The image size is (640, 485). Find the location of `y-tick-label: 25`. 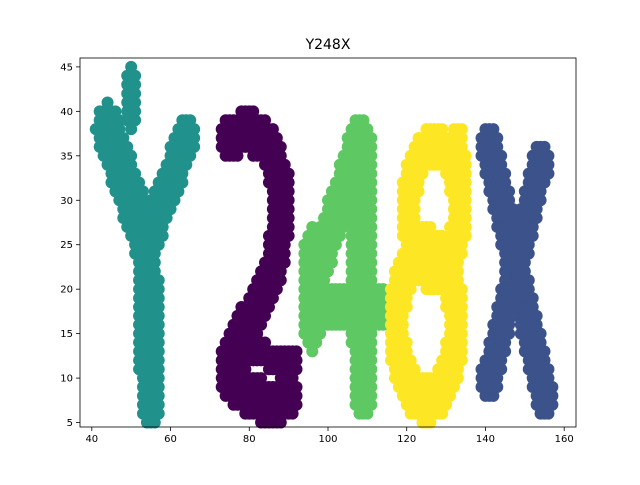

y-tick-label: 25 is located at coordinates (66, 245).